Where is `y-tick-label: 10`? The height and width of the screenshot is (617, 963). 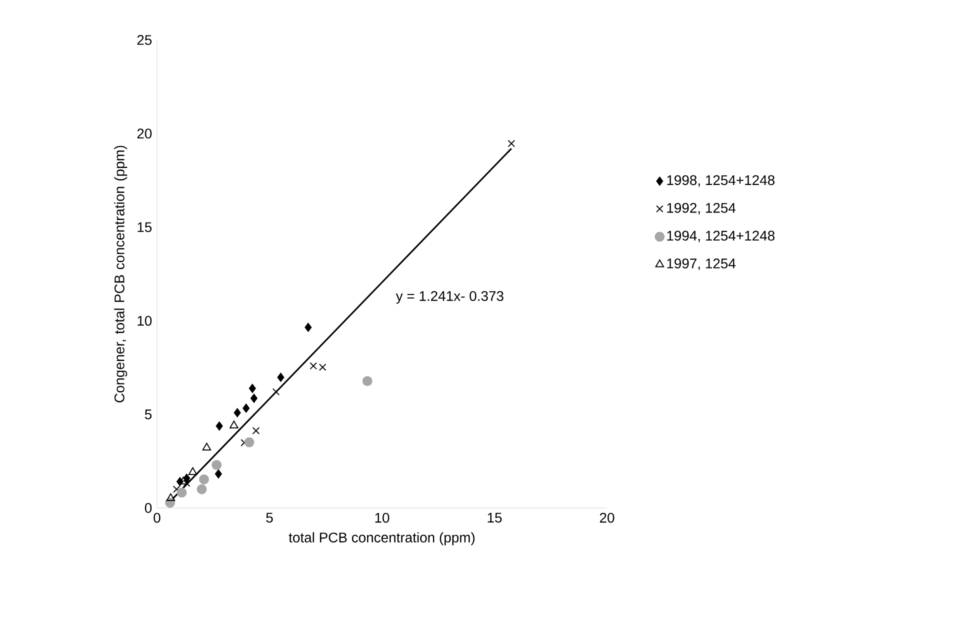 y-tick-label: 10 is located at coordinates (145, 321).